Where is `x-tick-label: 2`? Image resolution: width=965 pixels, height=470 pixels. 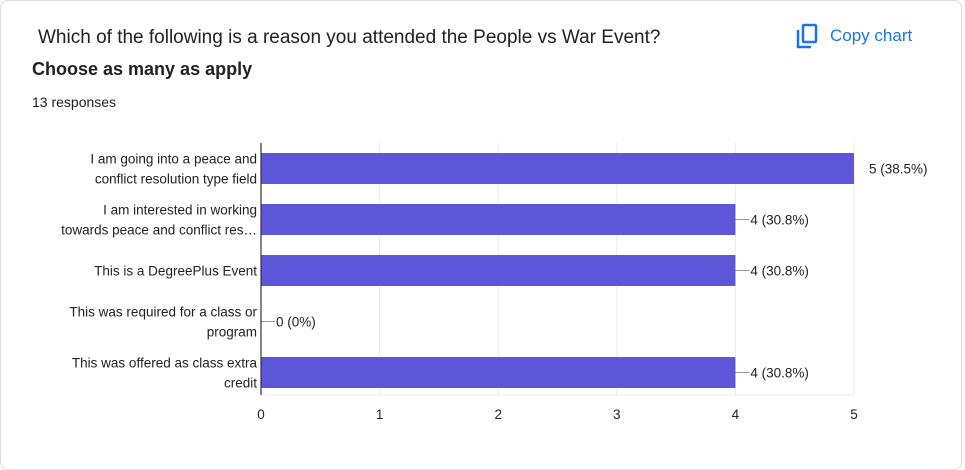 x-tick-label: 2 is located at coordinates (498, 414).